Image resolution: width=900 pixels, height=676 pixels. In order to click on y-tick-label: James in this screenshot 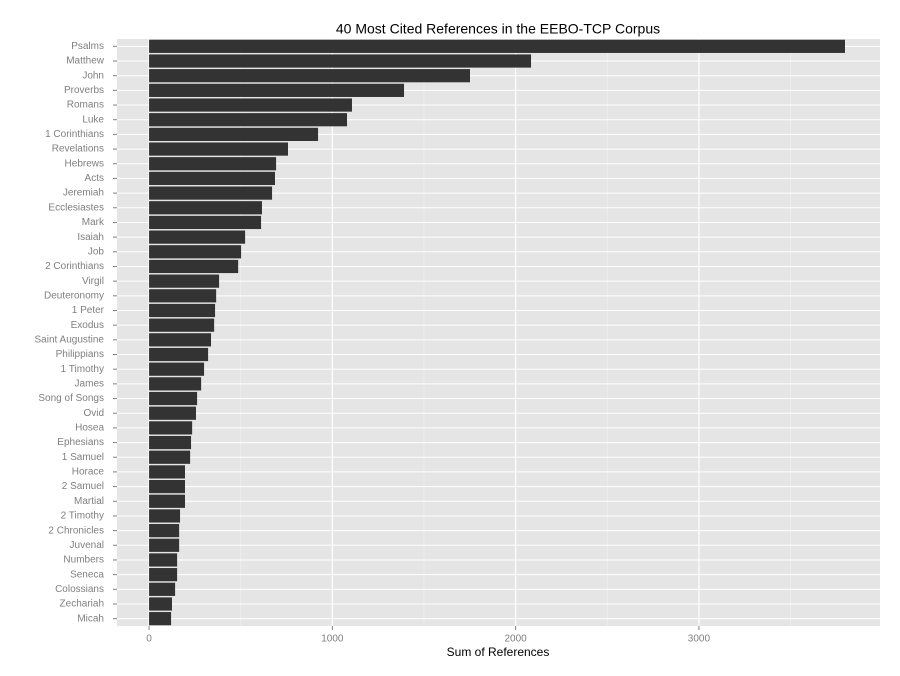, I will do `click(89, 384)`.